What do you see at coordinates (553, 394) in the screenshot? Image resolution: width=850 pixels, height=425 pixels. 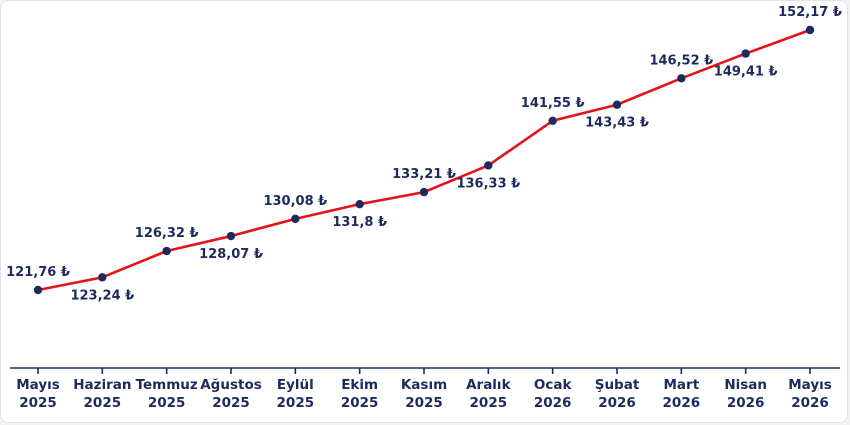 I see `x-tick-label: Ocak 2026` at bounding box center [553, 394].